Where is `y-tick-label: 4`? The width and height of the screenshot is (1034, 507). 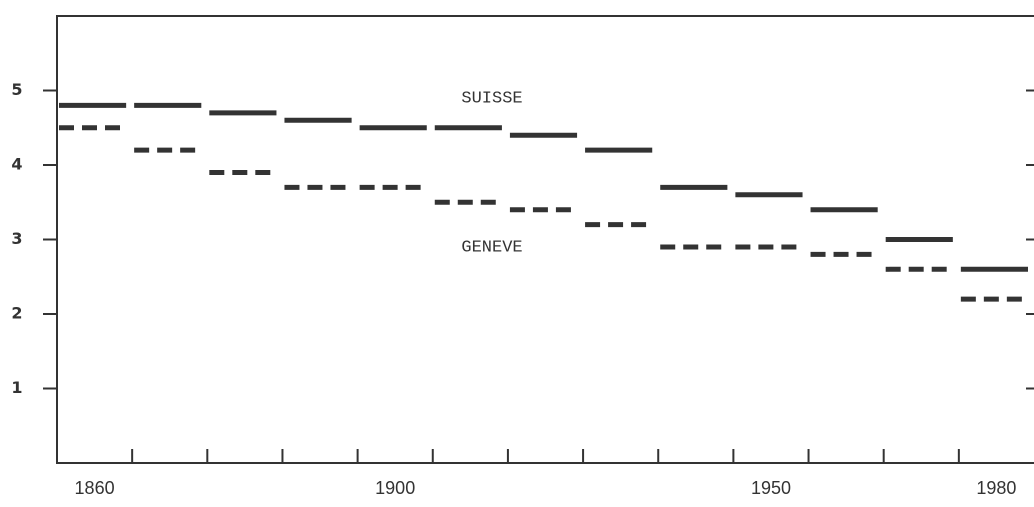 y-tick-label: 4 is located at coordinates (16, 164).